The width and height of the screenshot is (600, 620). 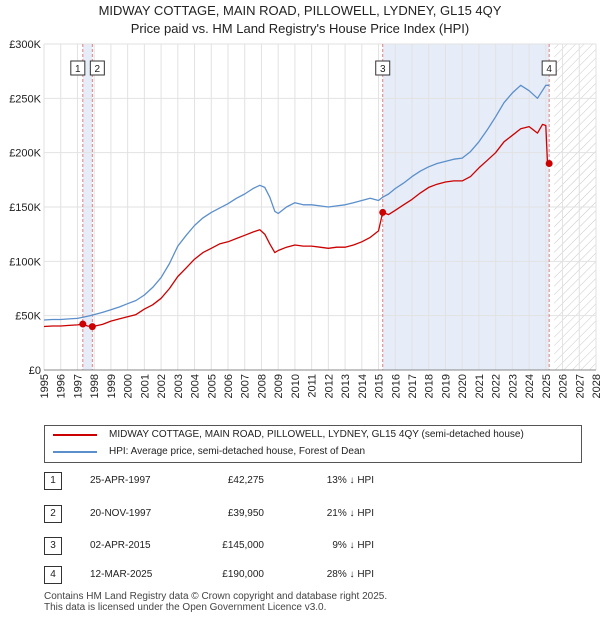 What do you see at coordinates (25, 45) in the screenshot?
I see `y-tick-label: £300K` at bounding box center [25, 45].